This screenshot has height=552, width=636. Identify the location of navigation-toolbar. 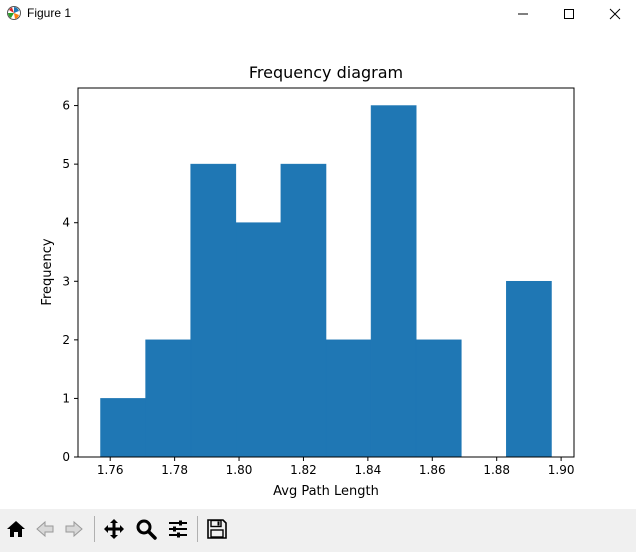
(318, 530).